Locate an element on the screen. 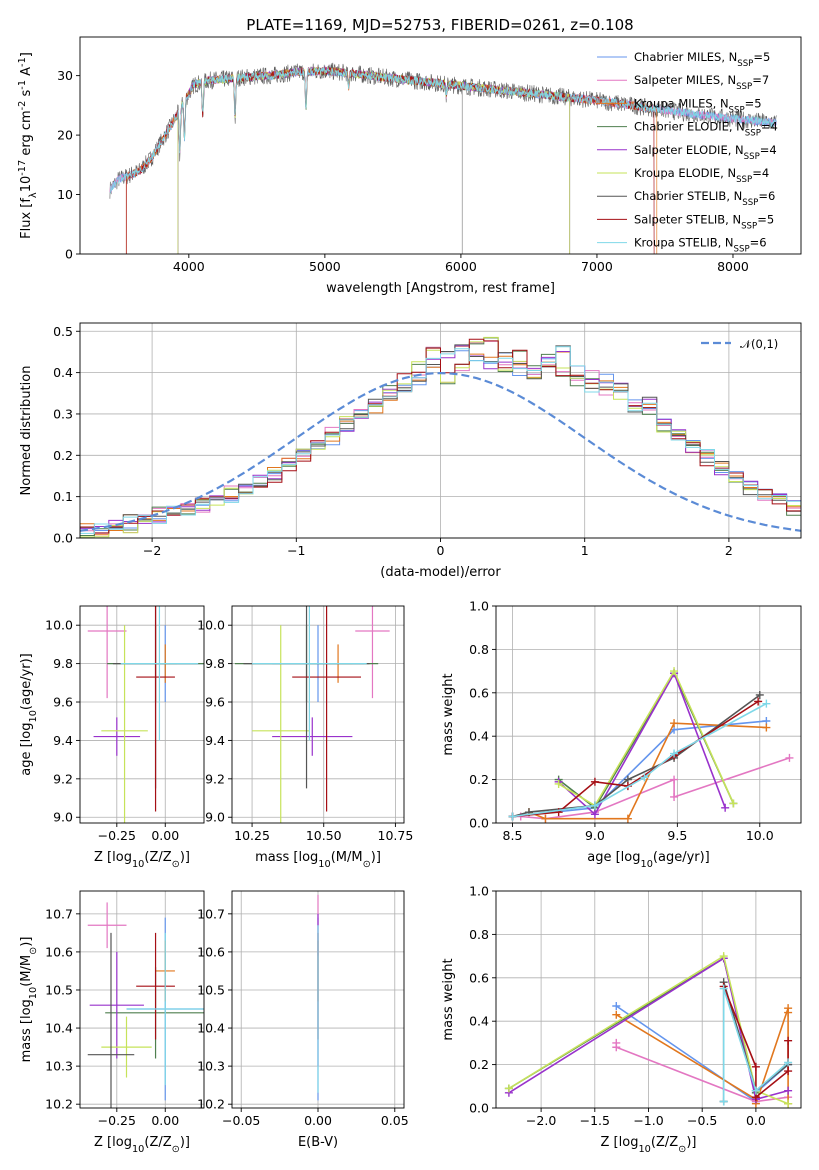 The width and height of the screenshot is (819, 1170). y-tick-label: 9.2 is located at coordinates (63, 778).